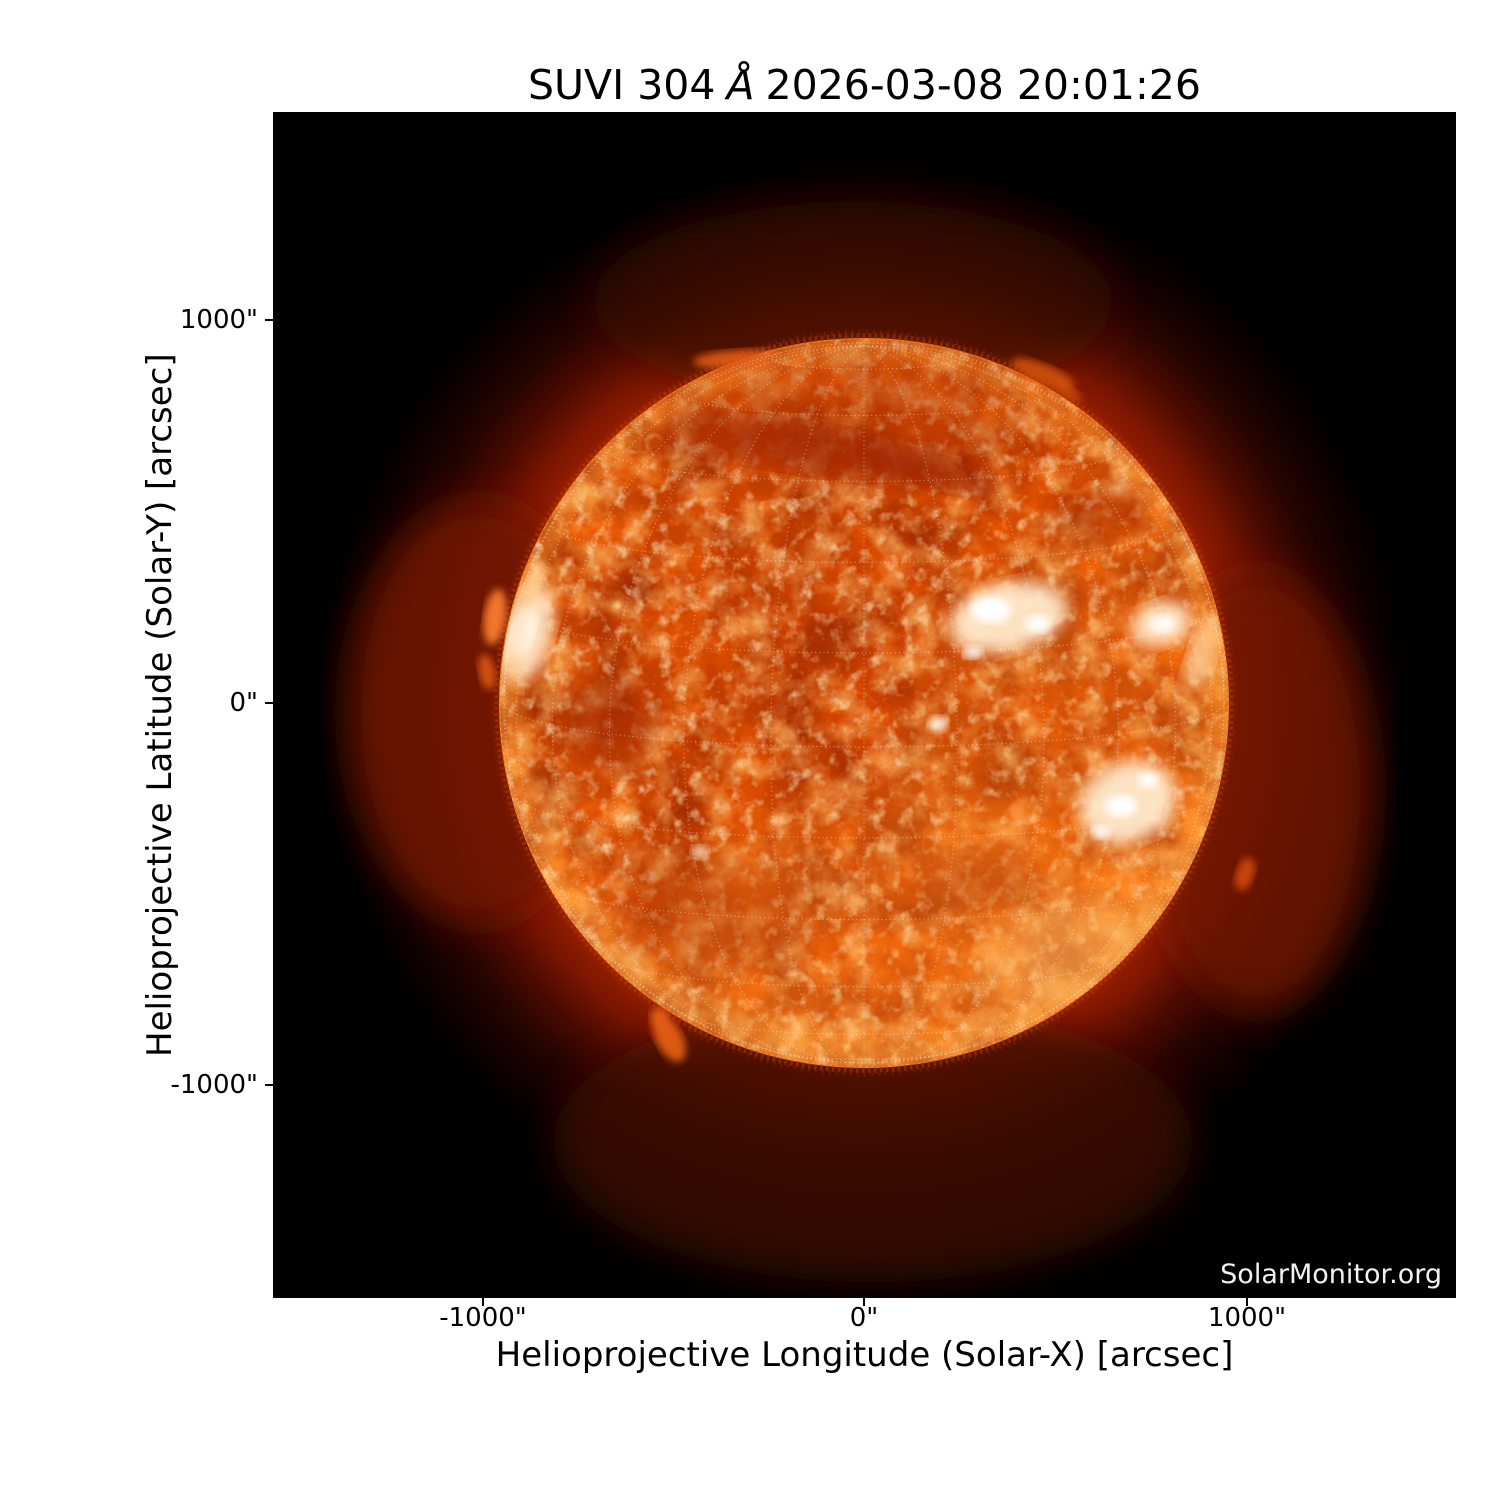  Describe the element at coordinates (483, 1318) in the screenshot. I see `x-tick-label: -1000"` at that location.